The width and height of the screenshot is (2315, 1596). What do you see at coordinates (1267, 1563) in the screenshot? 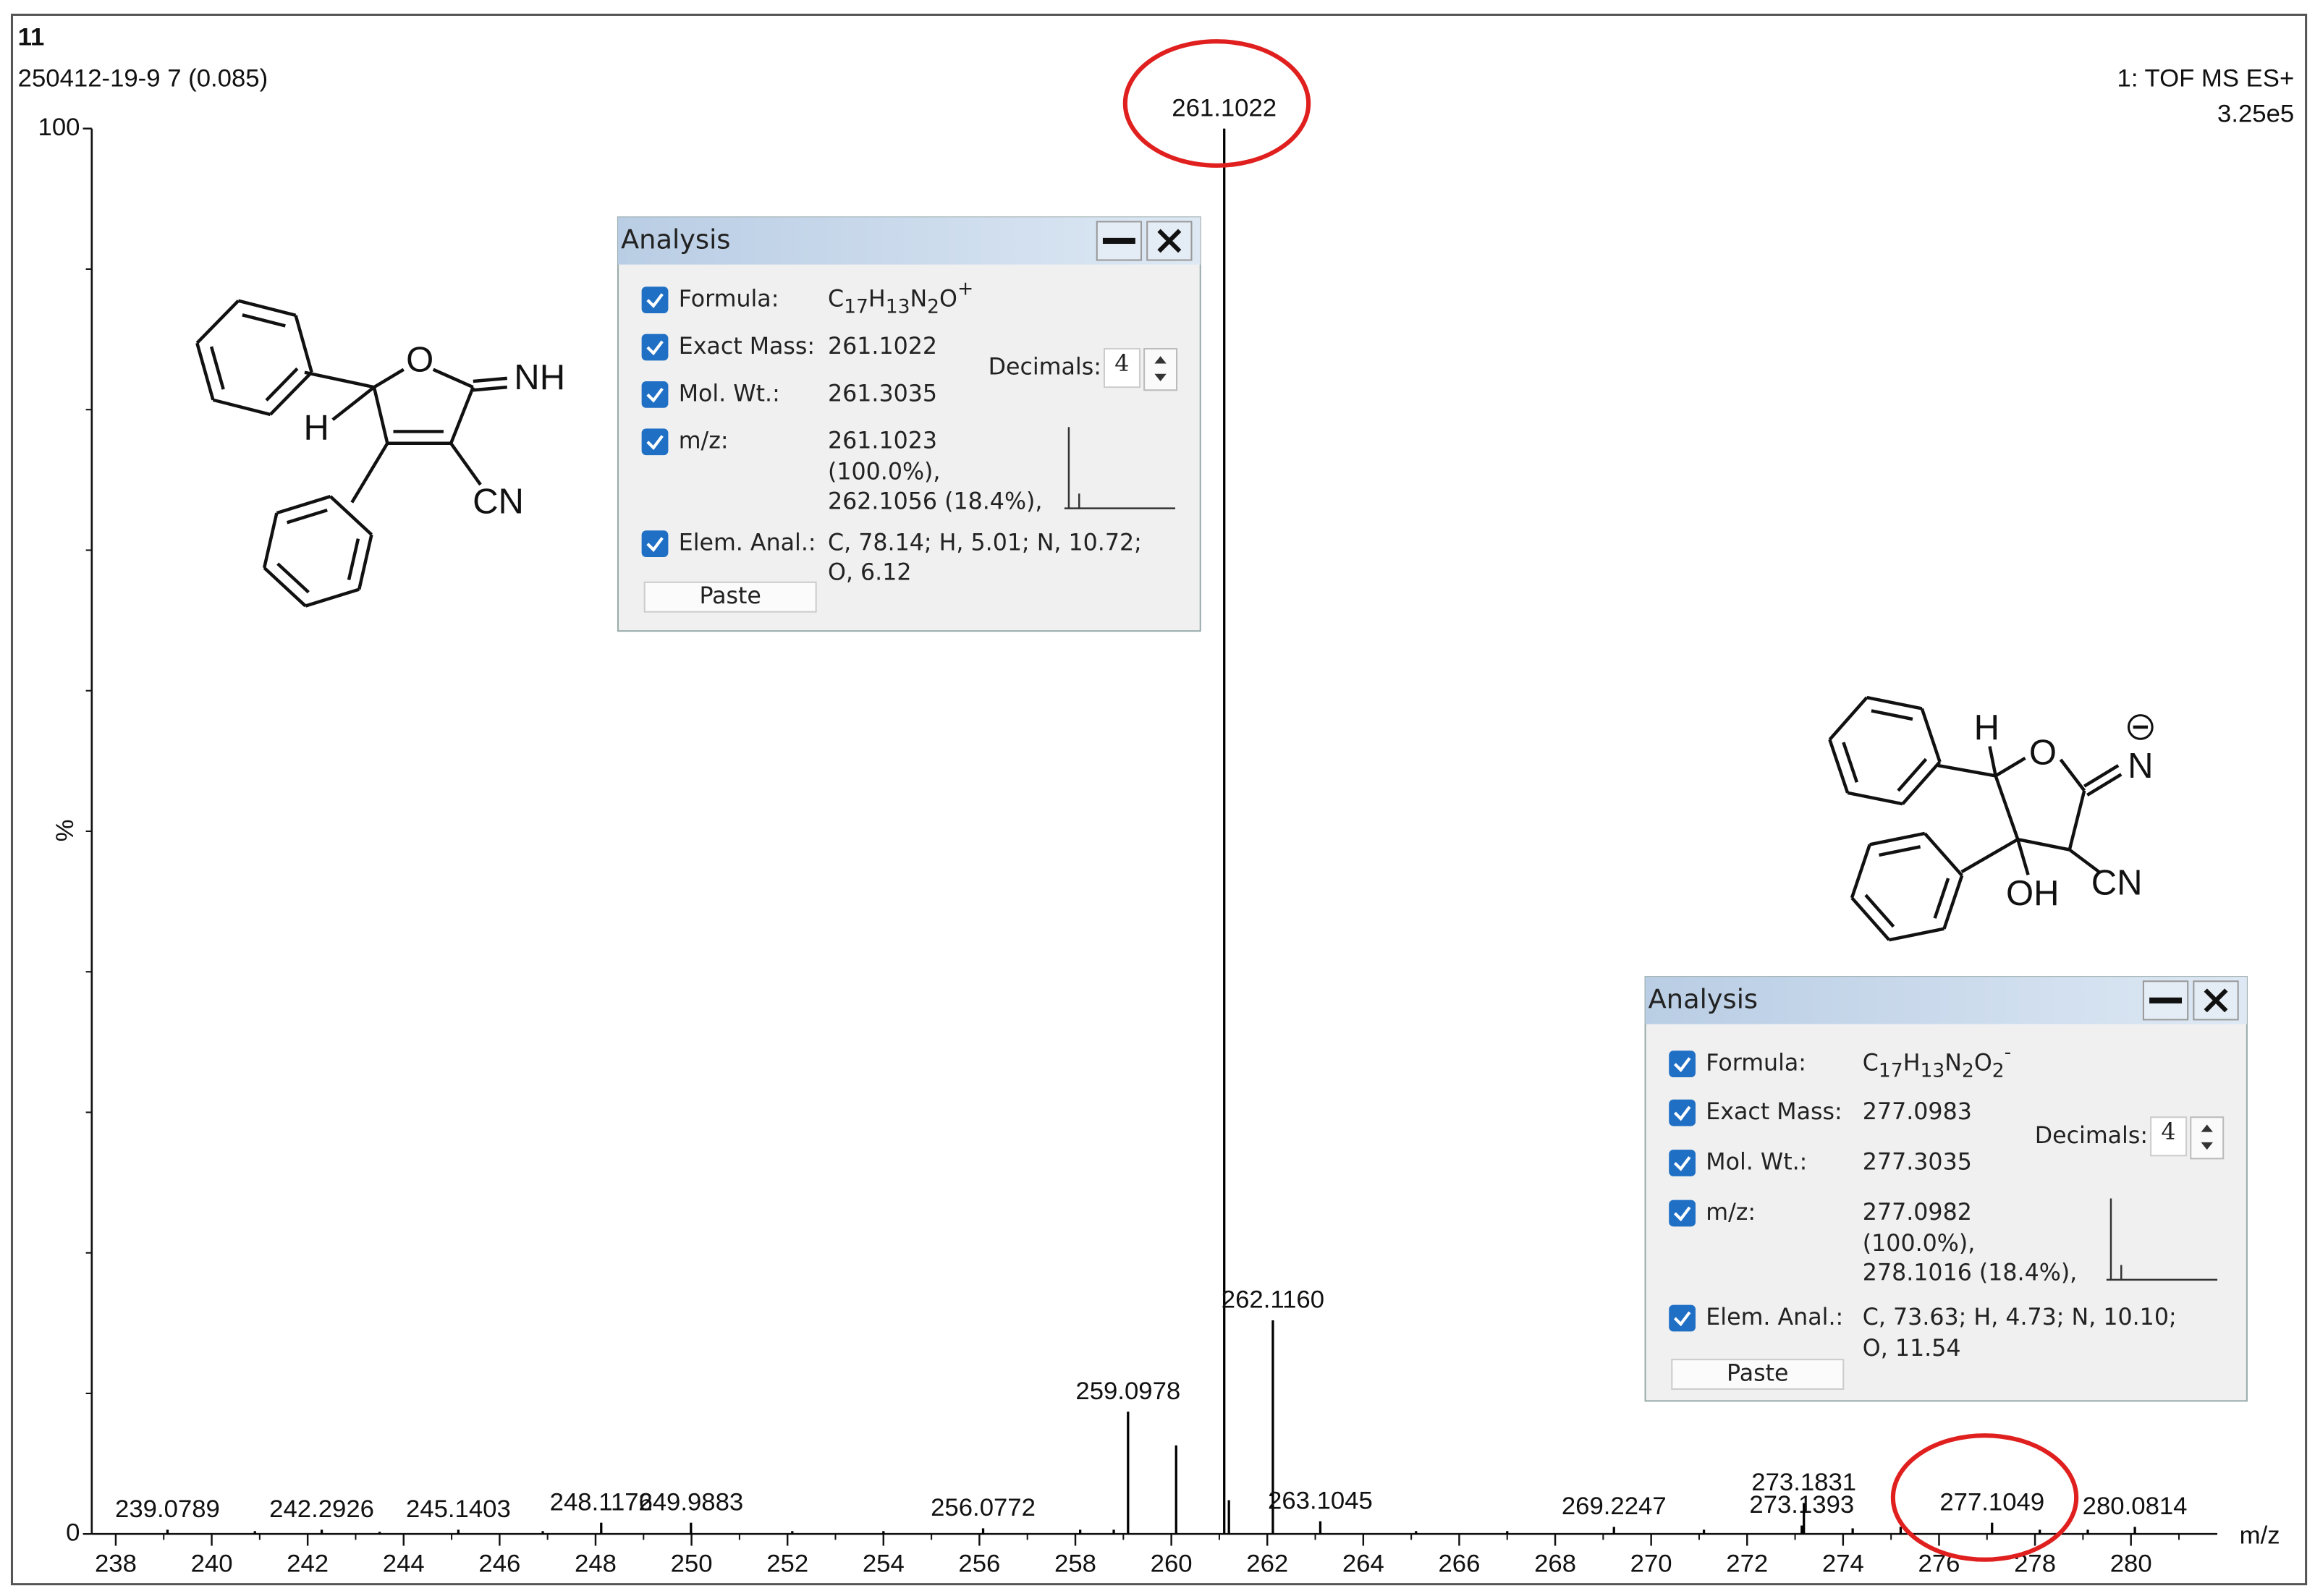
I see `x-tick-label: 262` at bounding box center [1267, 1563].